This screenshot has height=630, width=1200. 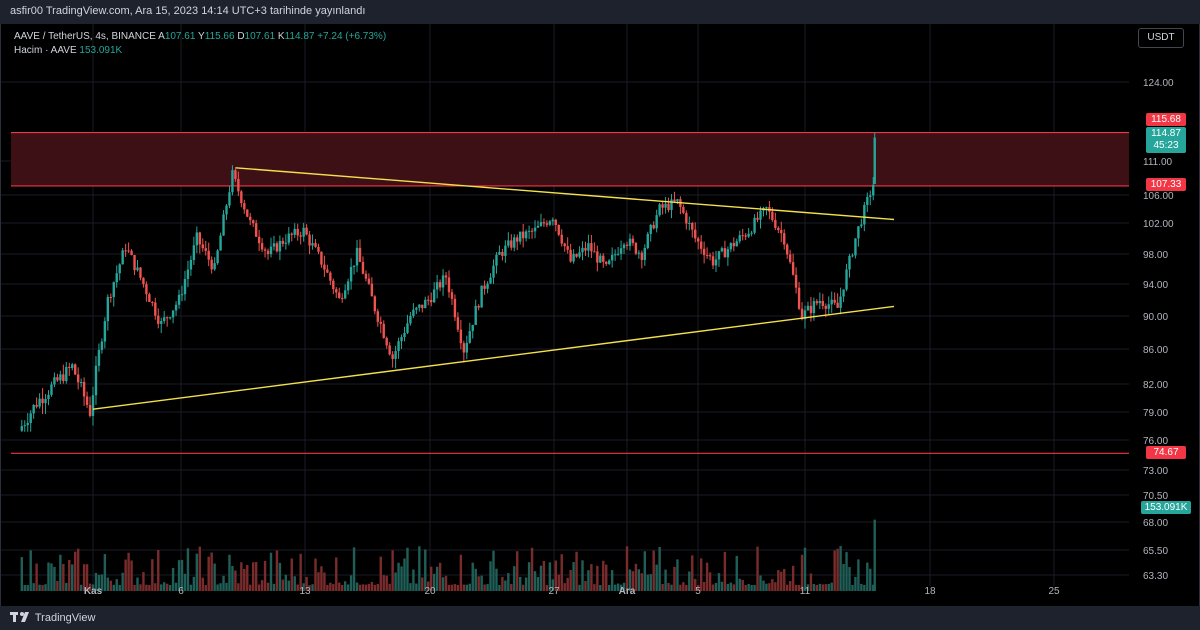 I want to click on change-value: +7.24 (+6.73%), so click(x=352, y=36).